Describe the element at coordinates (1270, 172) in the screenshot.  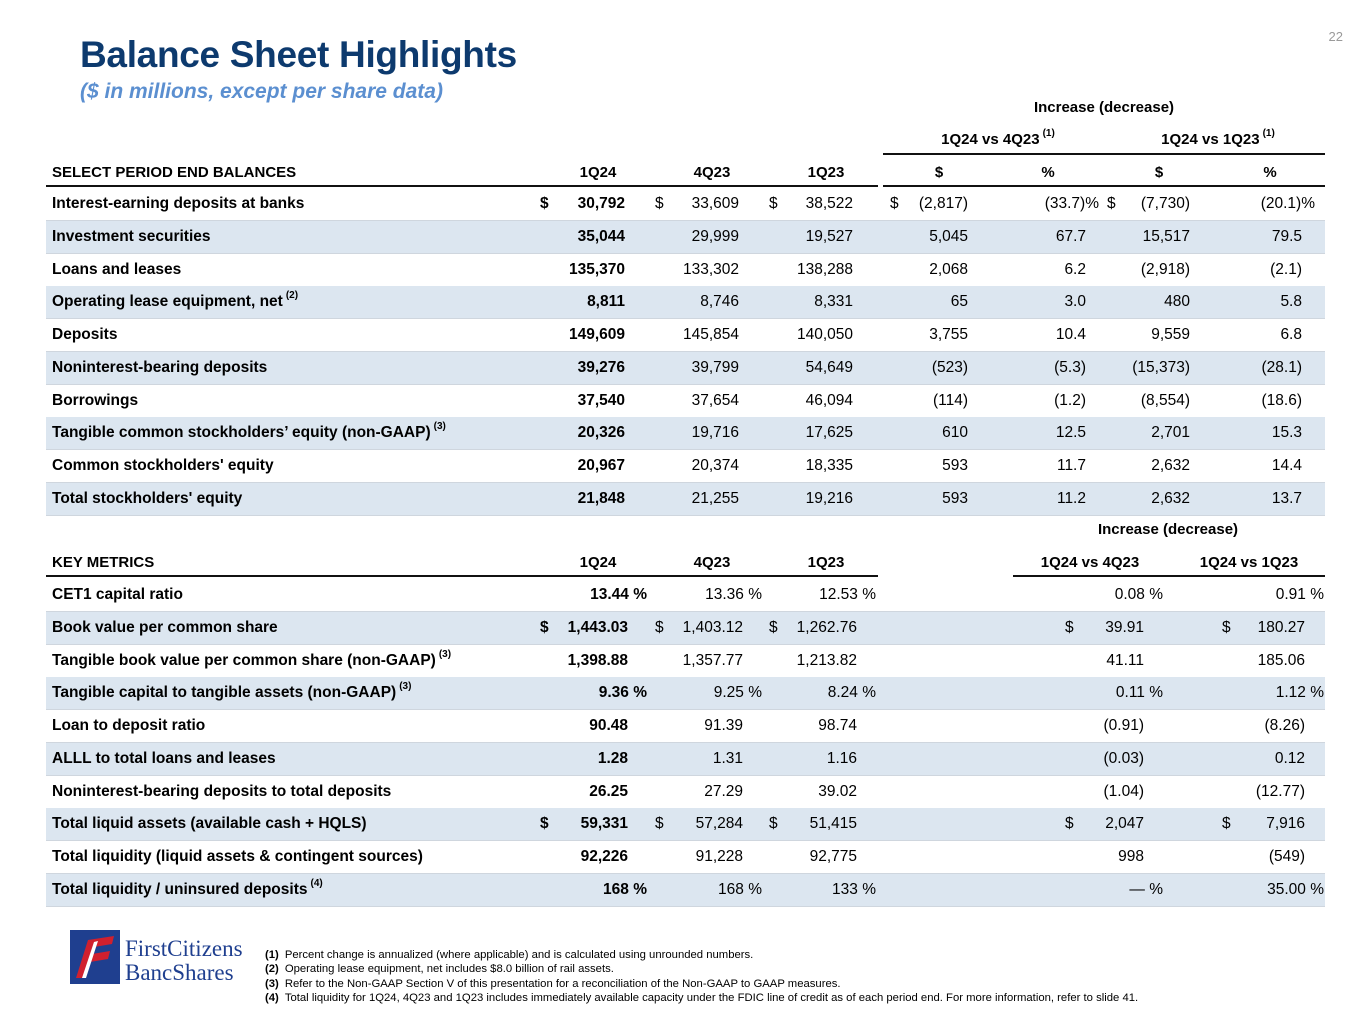
I see `col-header-change-pct-2: %` at that location.